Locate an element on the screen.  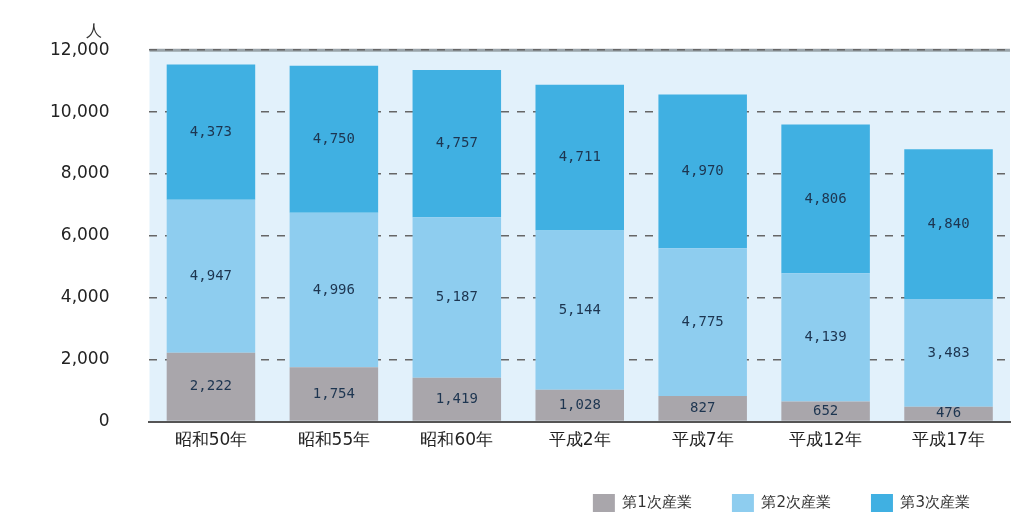
legend-label: 第1次産業 is located at coordinates (657, 501).